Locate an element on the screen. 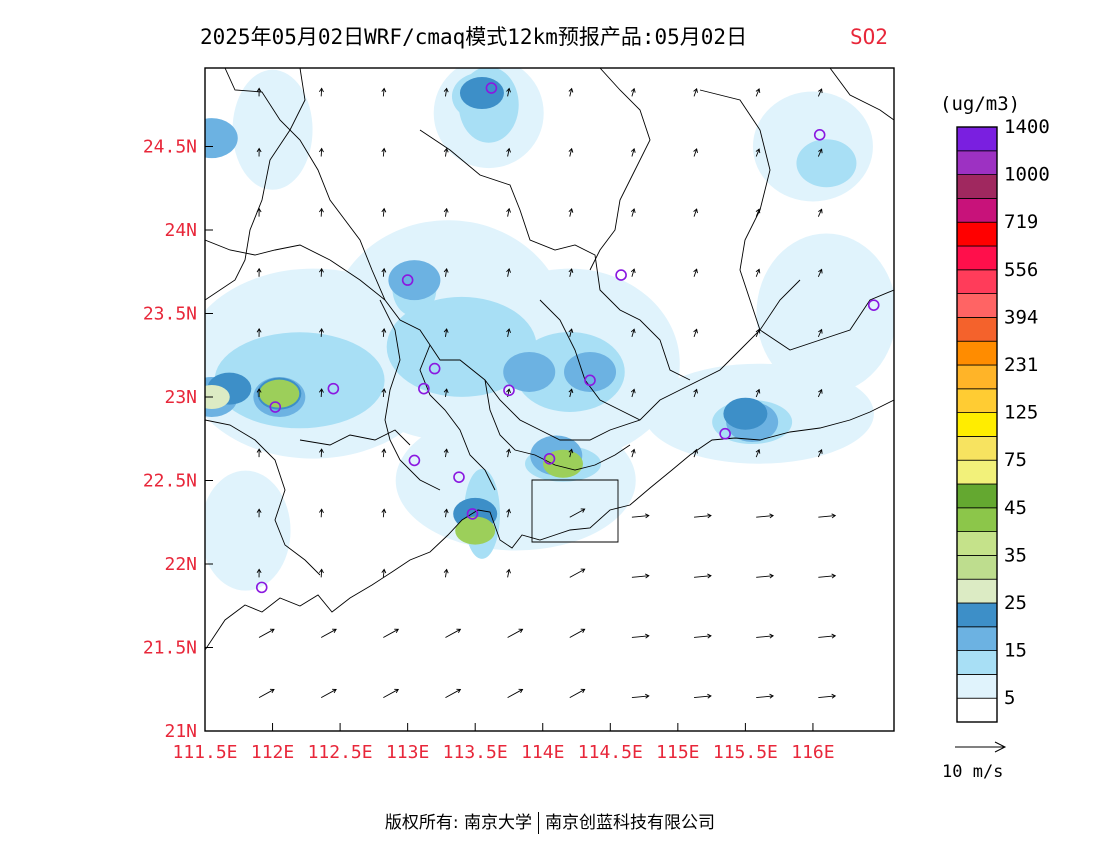 The width and height of the screenshot is (1100, 850). colorbar-label: 75 is located at coordinates (1015, 460).